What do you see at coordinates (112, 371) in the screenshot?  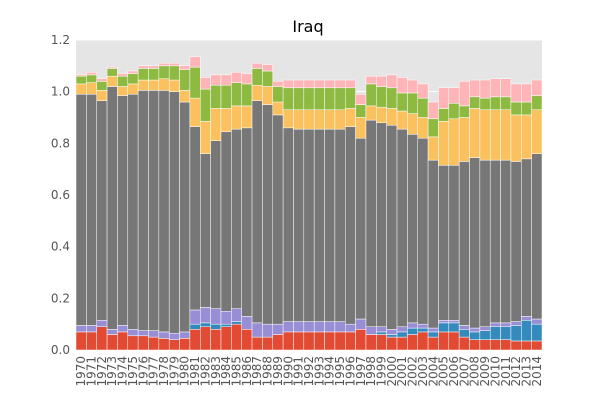 I see `x-tick-label: 1973` at bounding box center [112, 371].